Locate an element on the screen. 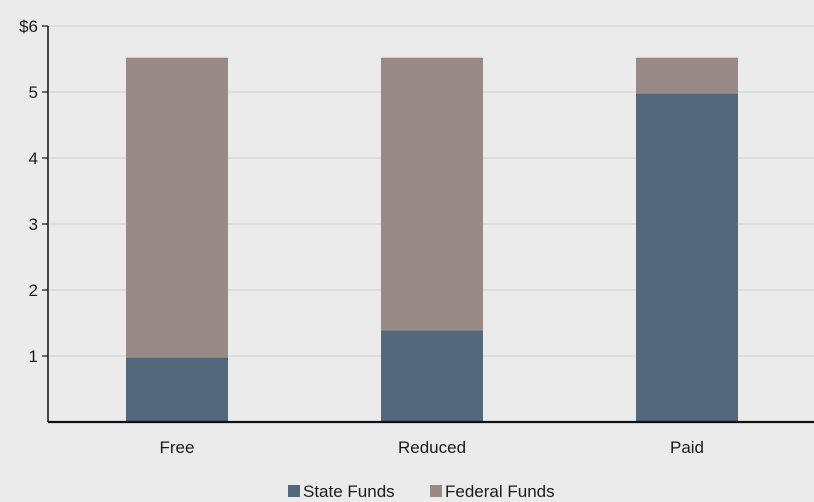 The image size is (814, 502). x-tick-label-reduced: Reduced is located at coordinates (432, 447).